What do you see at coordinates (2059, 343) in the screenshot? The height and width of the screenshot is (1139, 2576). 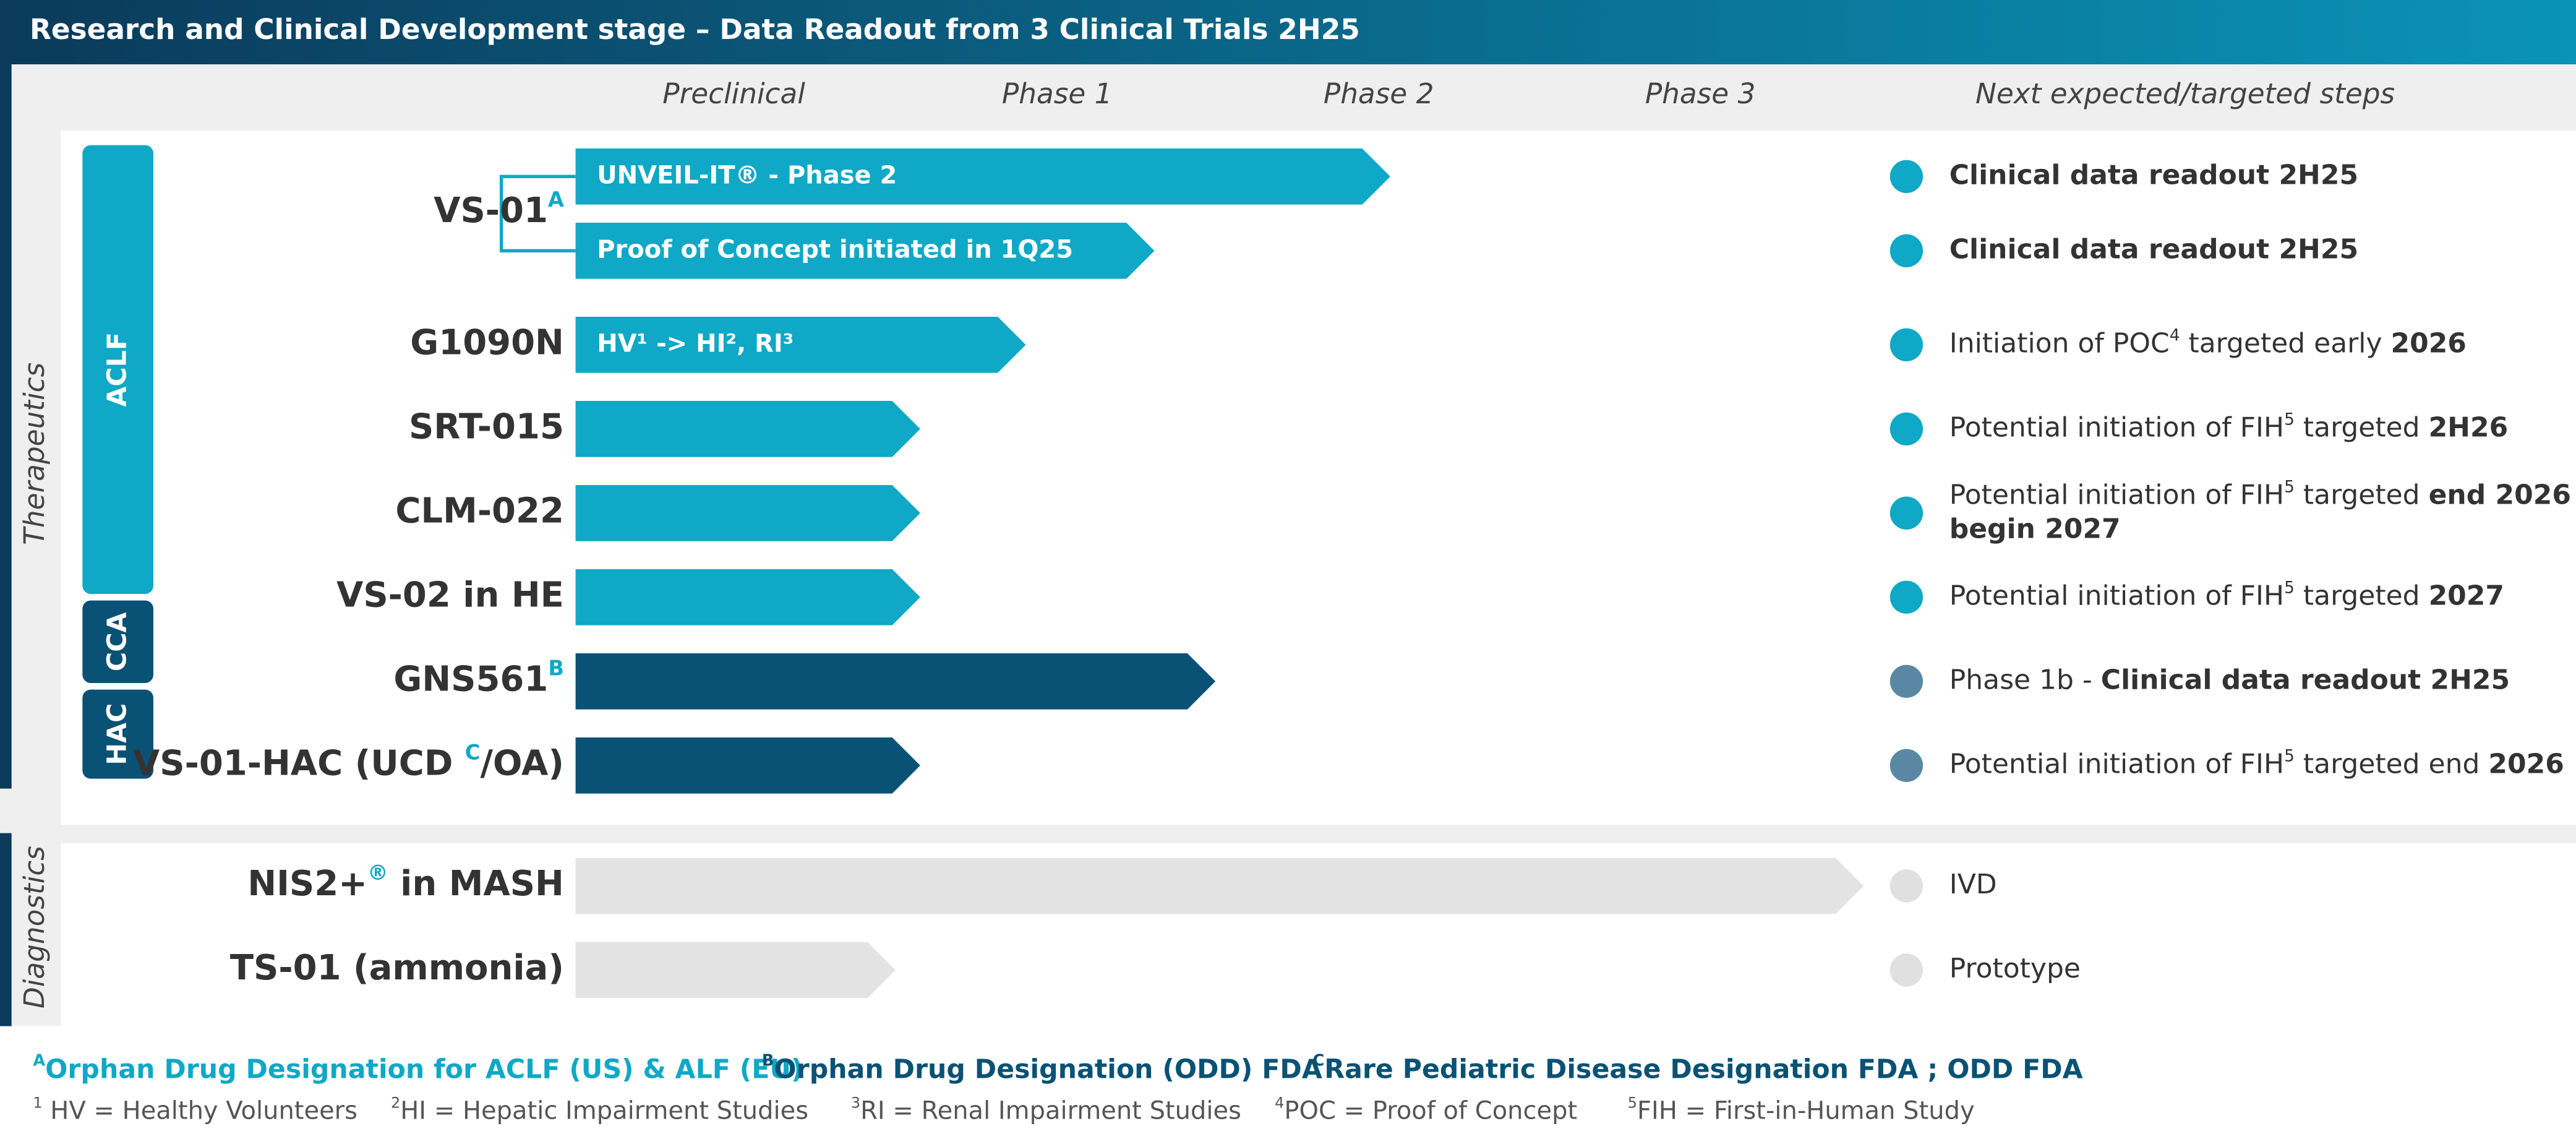 I see `text-part: Initiation of POC` at bounding box center [2059, 343].